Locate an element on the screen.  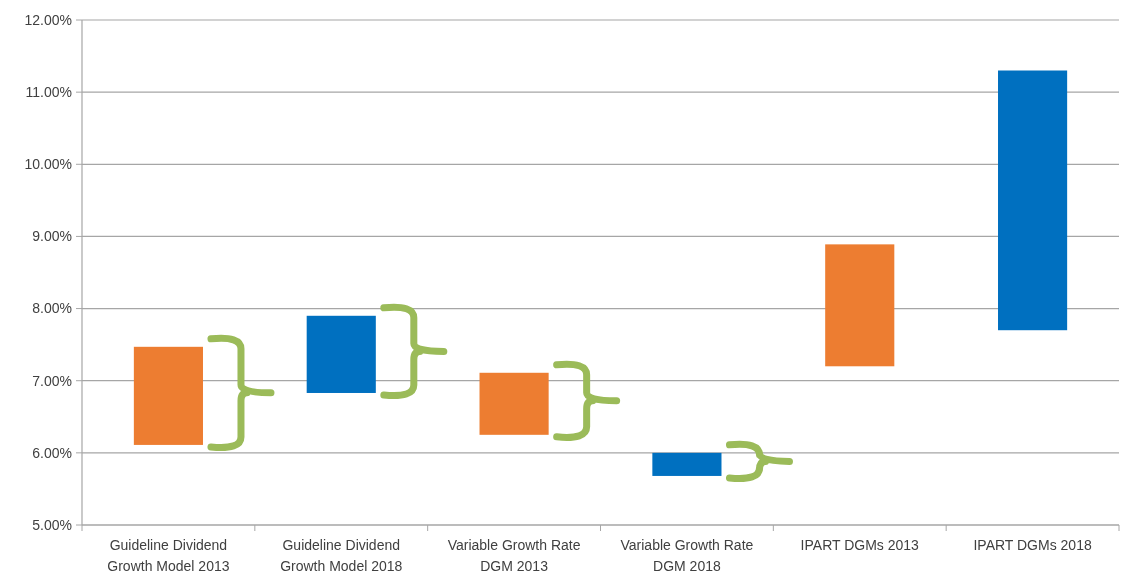
x-tick-label: Guideline Dividend Growth Model 2018 is located at coordinates (341, 555).